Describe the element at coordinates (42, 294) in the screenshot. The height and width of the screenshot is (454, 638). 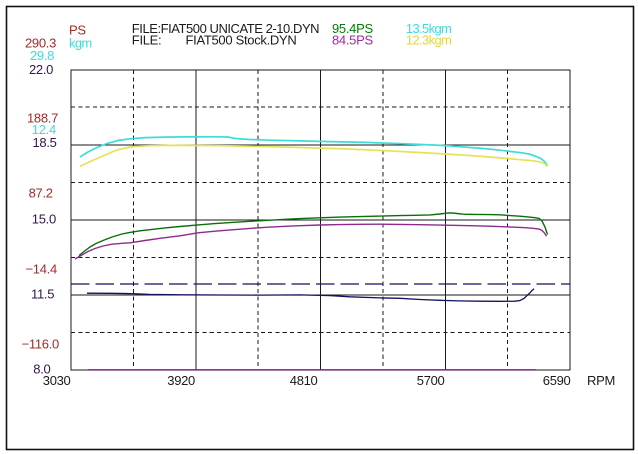
I see `svg-text: 11.5` at that location.